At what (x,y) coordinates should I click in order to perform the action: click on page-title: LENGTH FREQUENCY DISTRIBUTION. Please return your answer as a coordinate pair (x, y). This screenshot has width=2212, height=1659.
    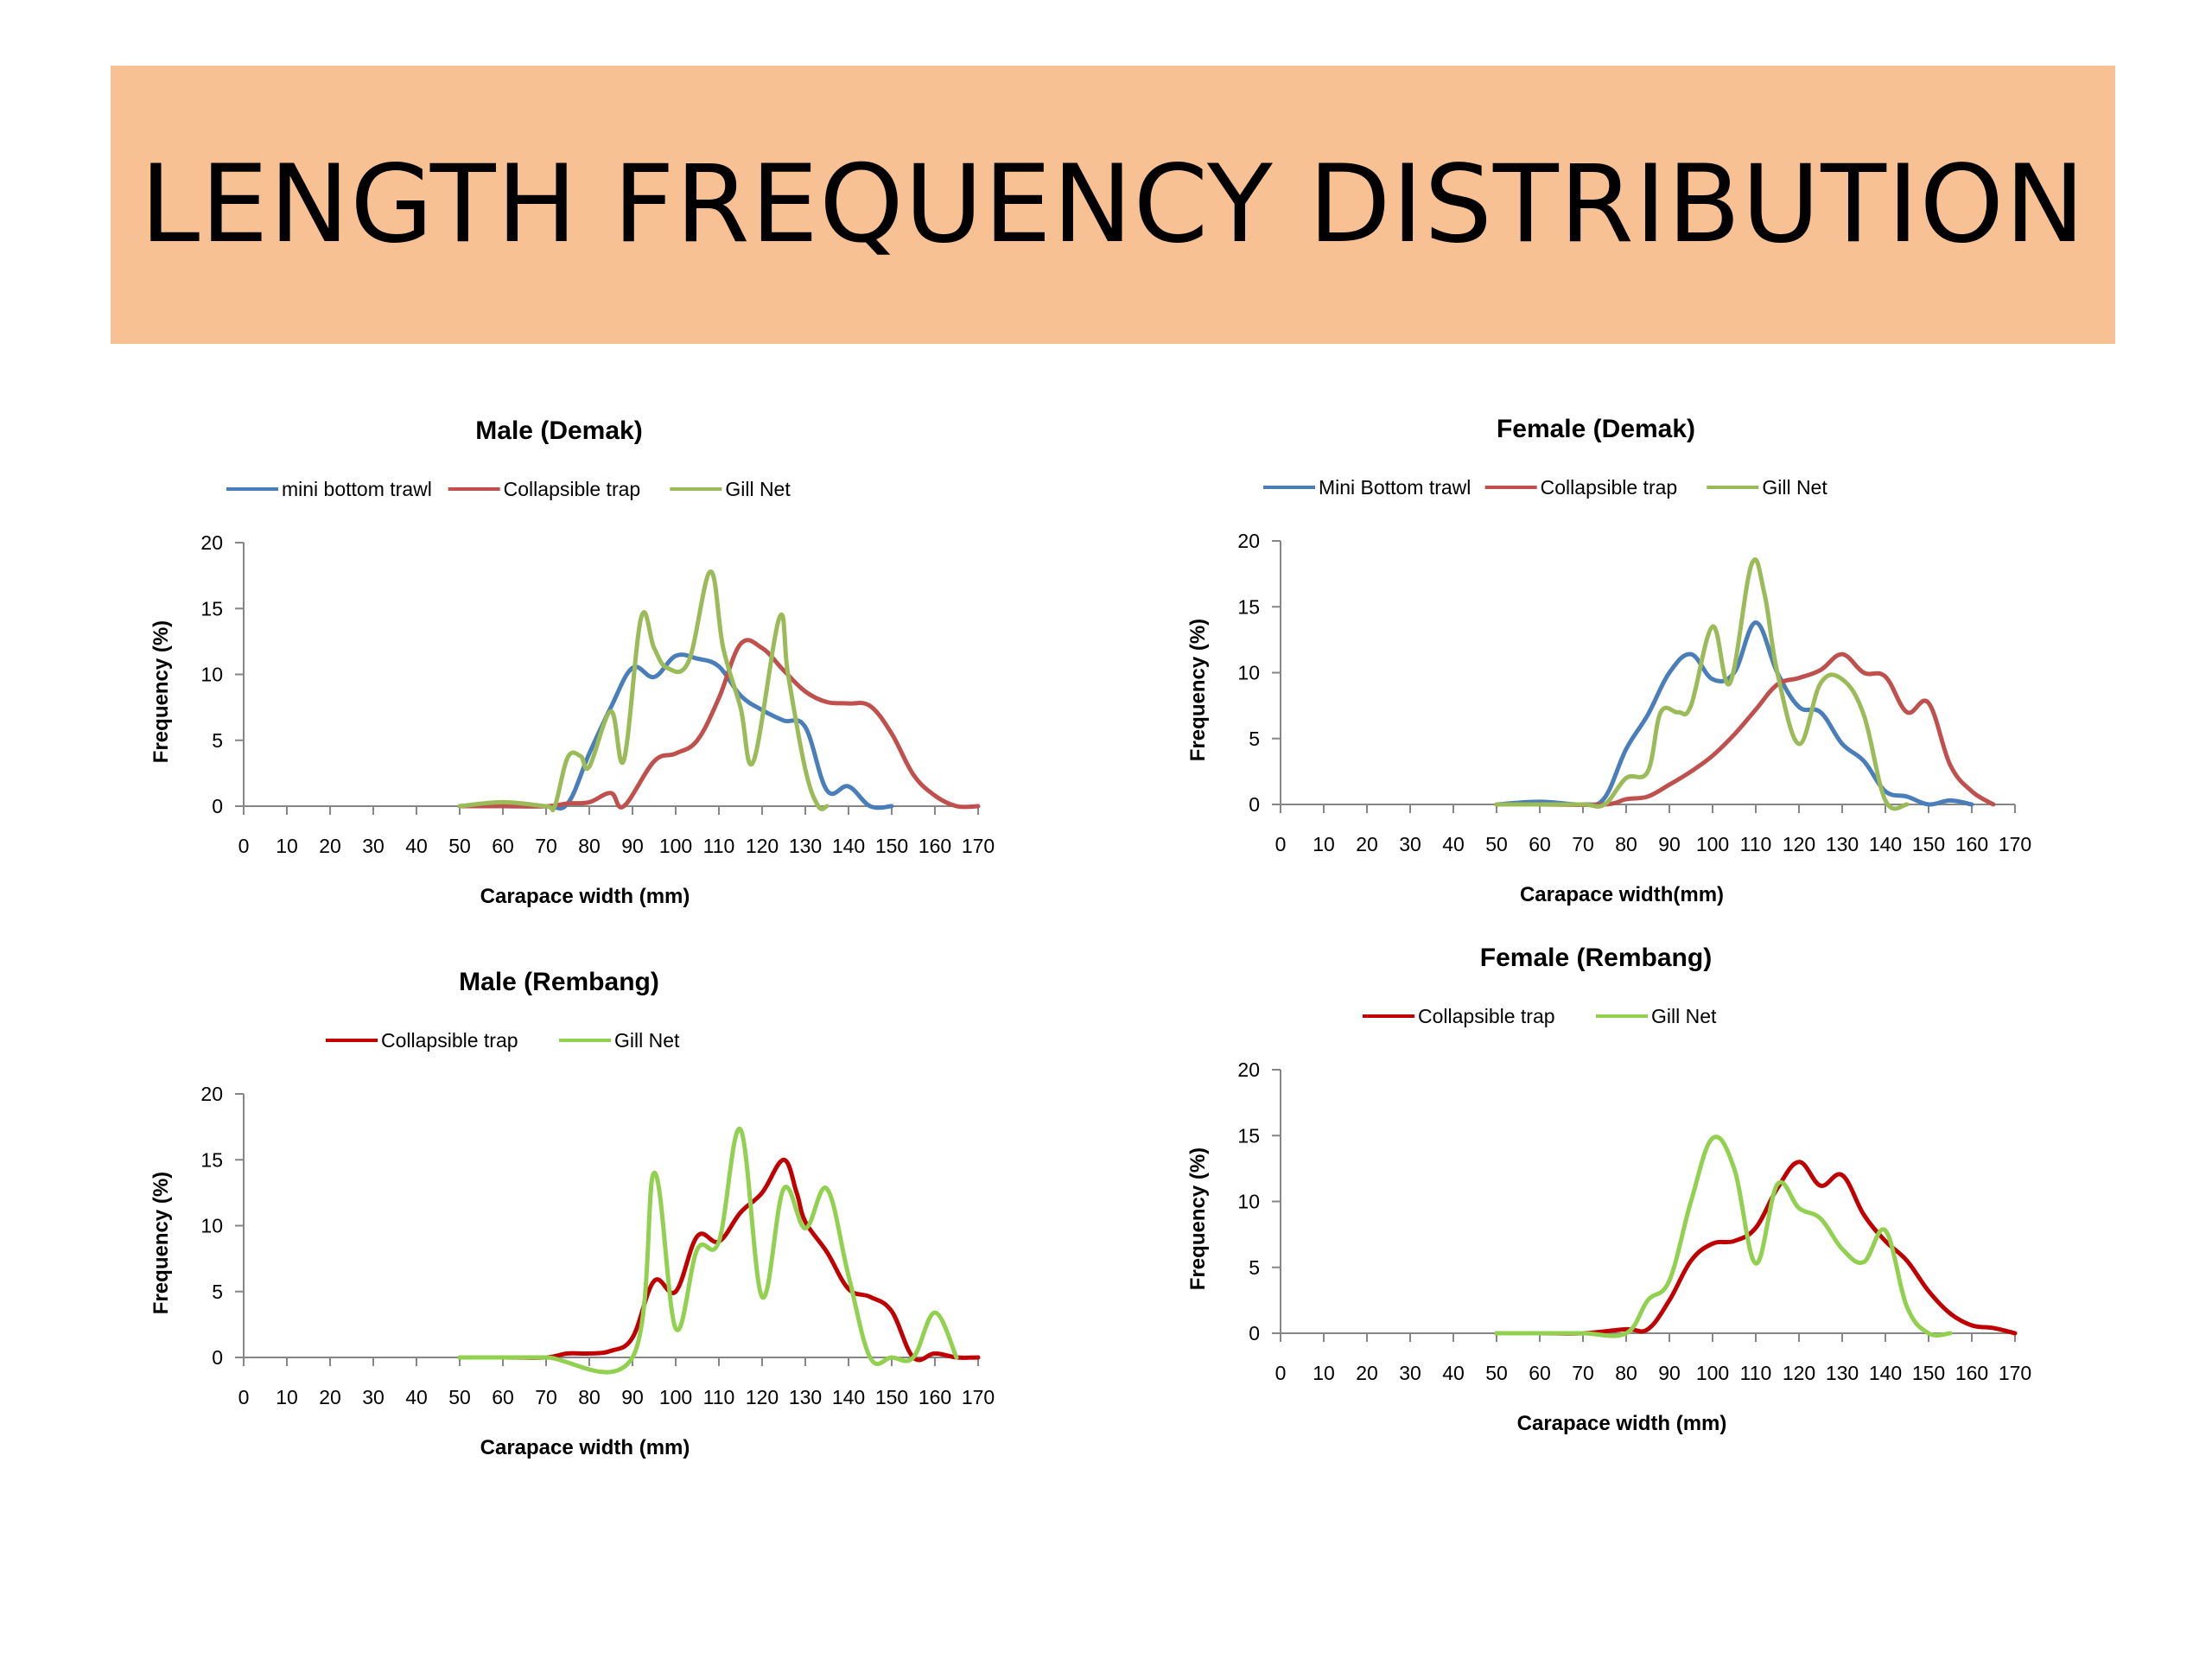
    Looking at the image, I should click on (1113, 205).